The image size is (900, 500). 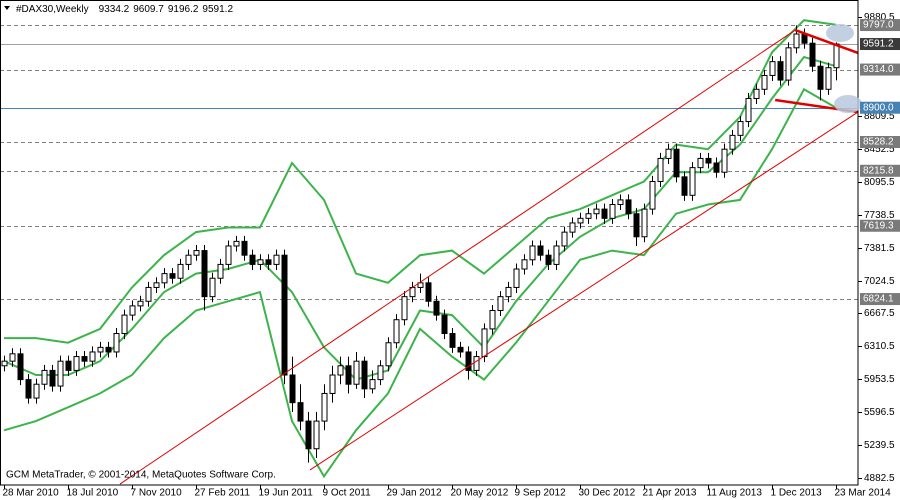 What do you see at coordinates (31, 493) in the screenshot?
I see `x-tick-label: 28 Mar 2010` at bounding box center [31, 493].